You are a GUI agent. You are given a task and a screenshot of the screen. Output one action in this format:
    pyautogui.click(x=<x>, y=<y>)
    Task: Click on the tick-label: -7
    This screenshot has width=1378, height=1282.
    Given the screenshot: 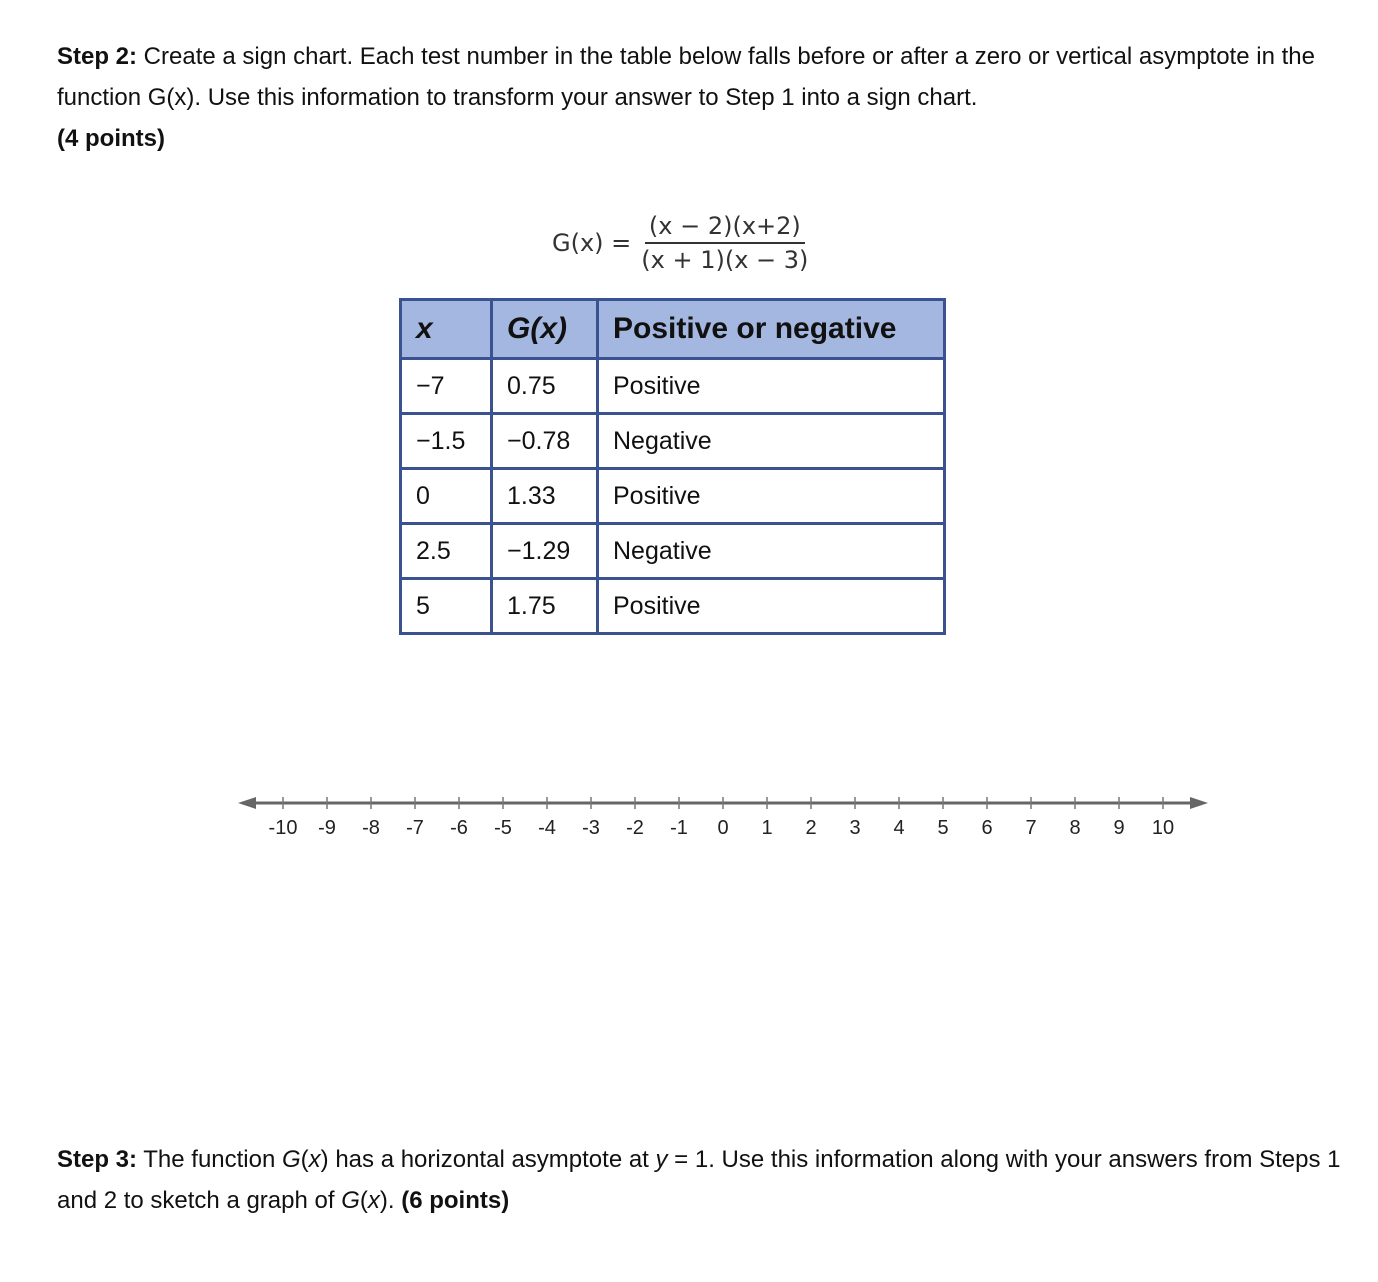 What is the action you would take?
    pyautogui.click(x=415, y=828)
    